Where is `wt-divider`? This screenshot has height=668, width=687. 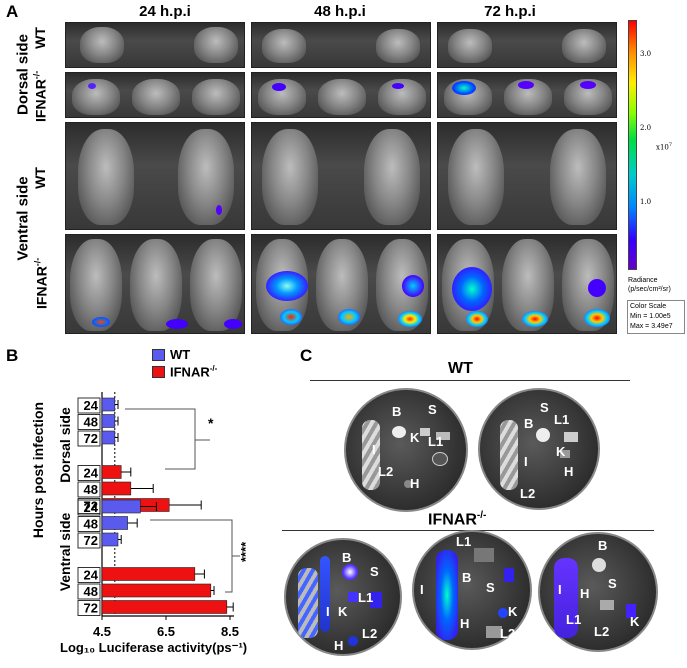
wt-divider is located at coordinates (470, 380).